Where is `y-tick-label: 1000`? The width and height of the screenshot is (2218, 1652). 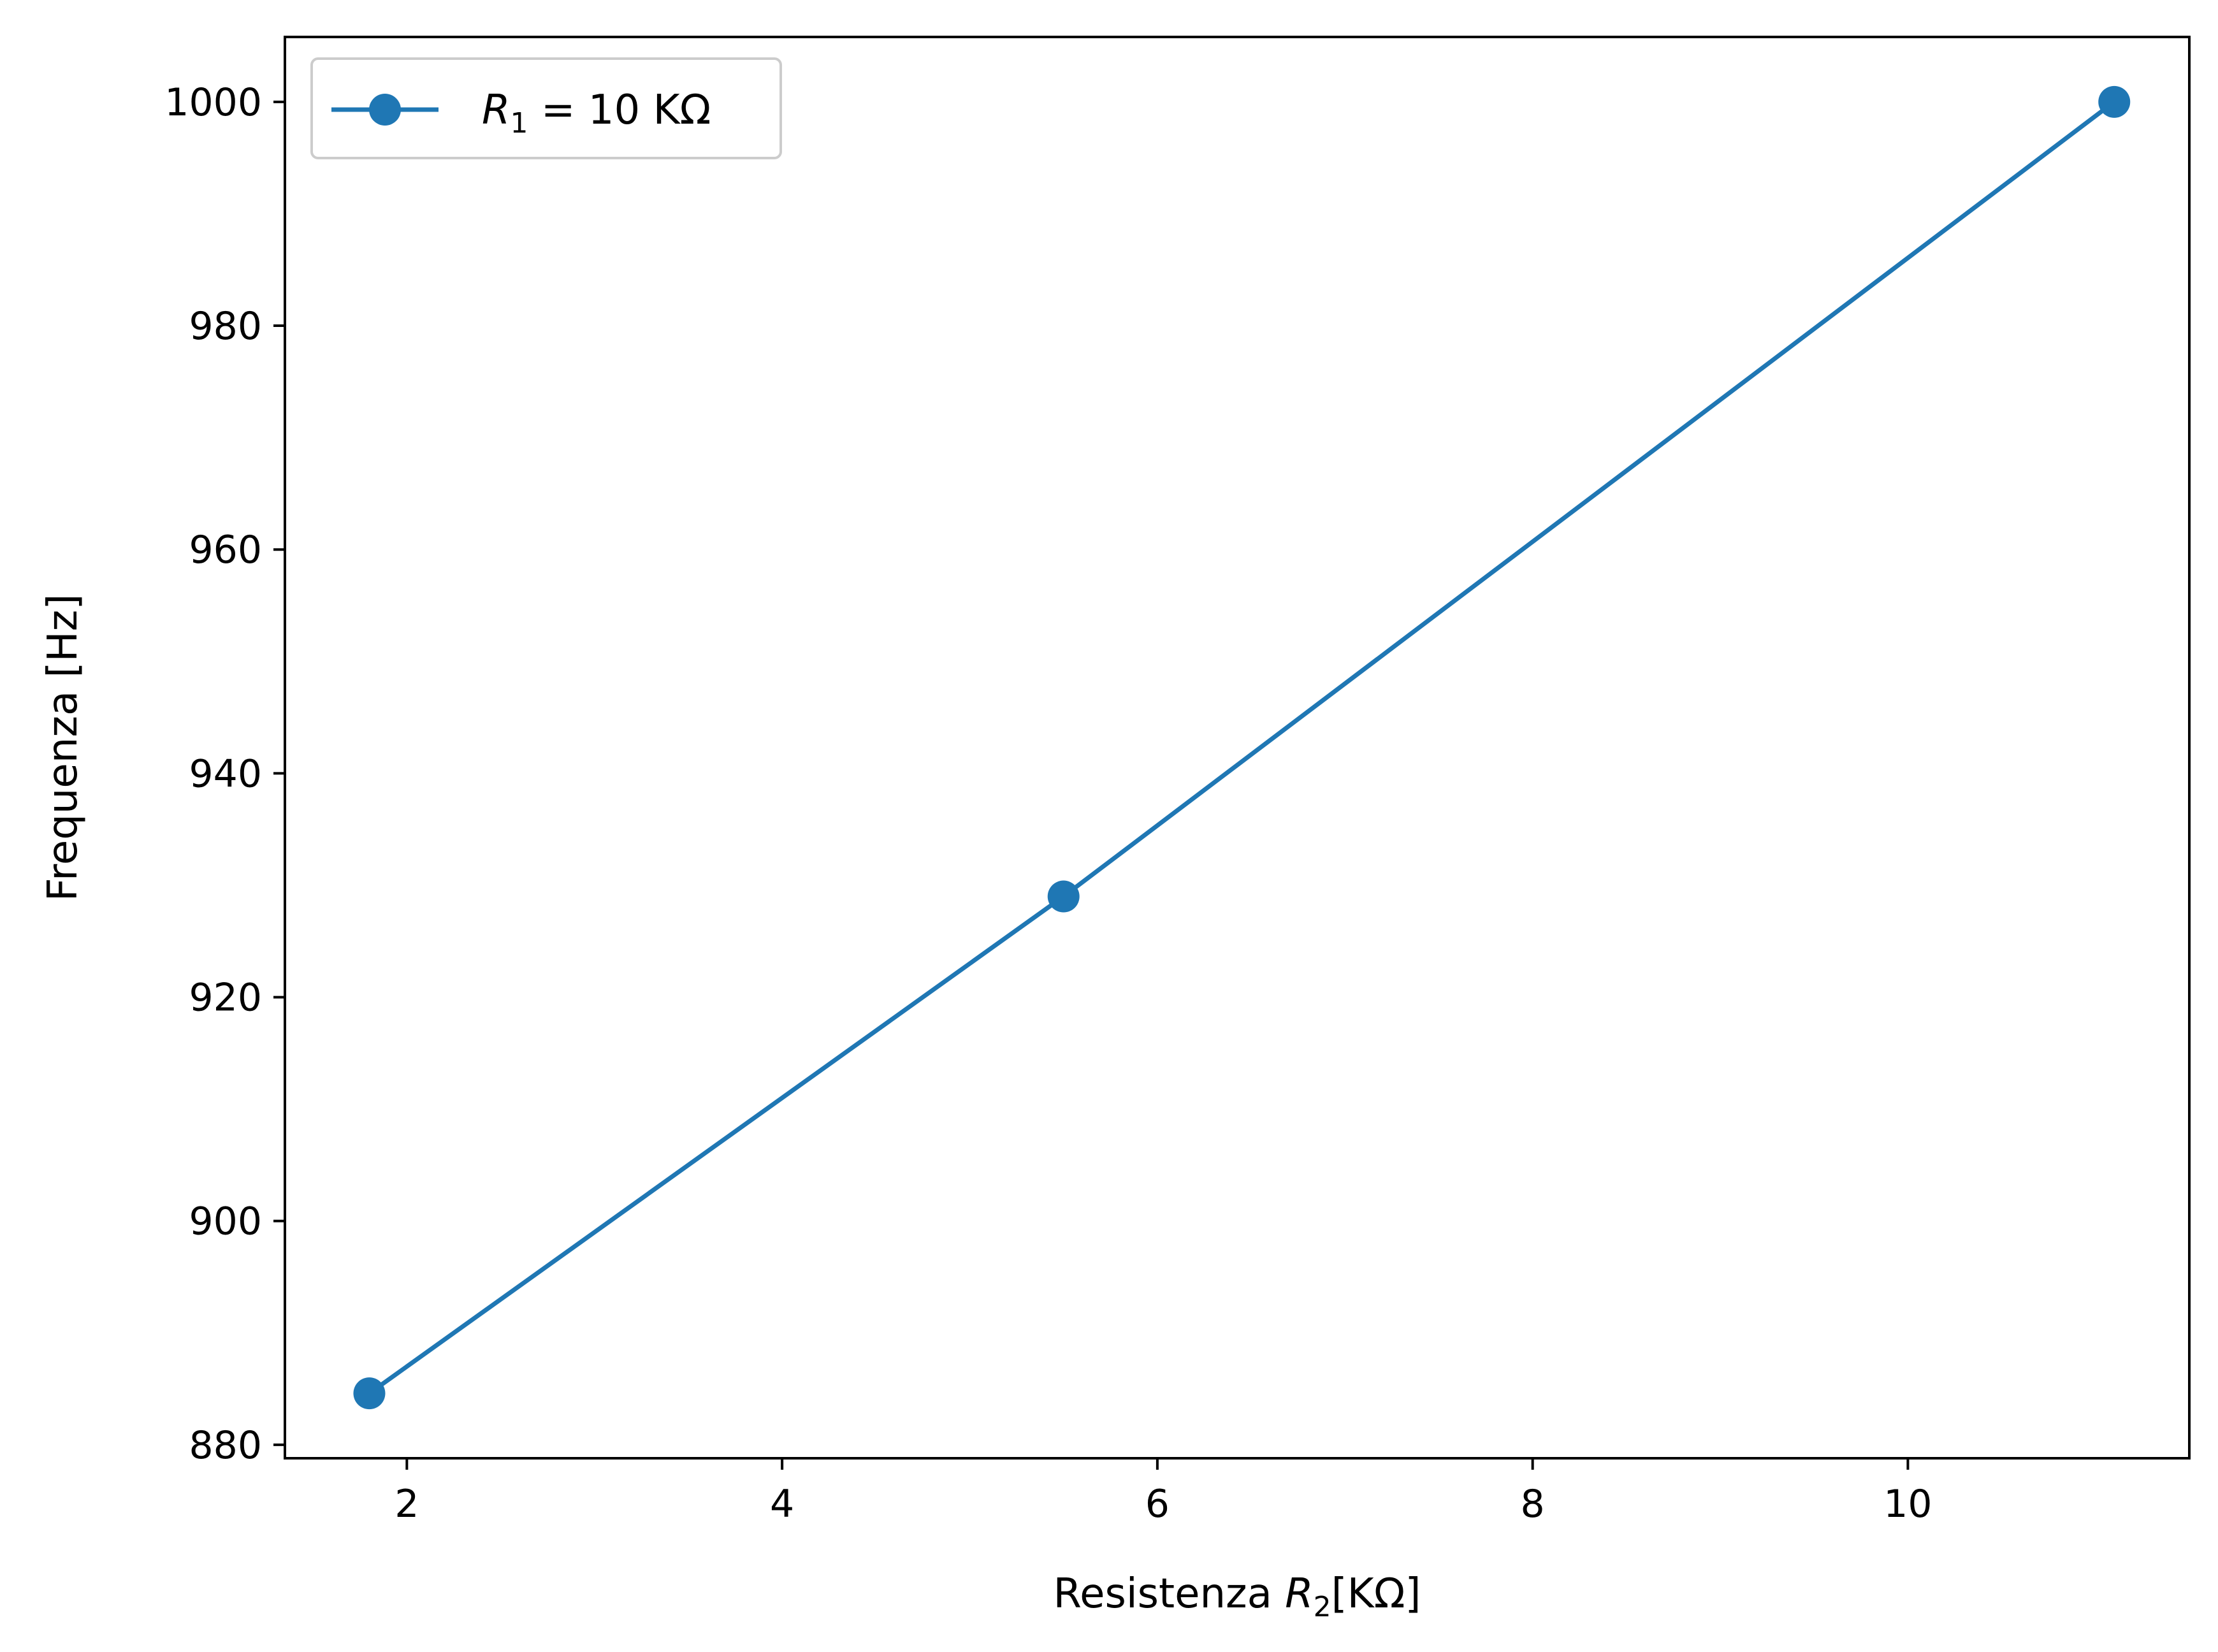 y-tick-label: 1000 is located at coordinates (213, 102).